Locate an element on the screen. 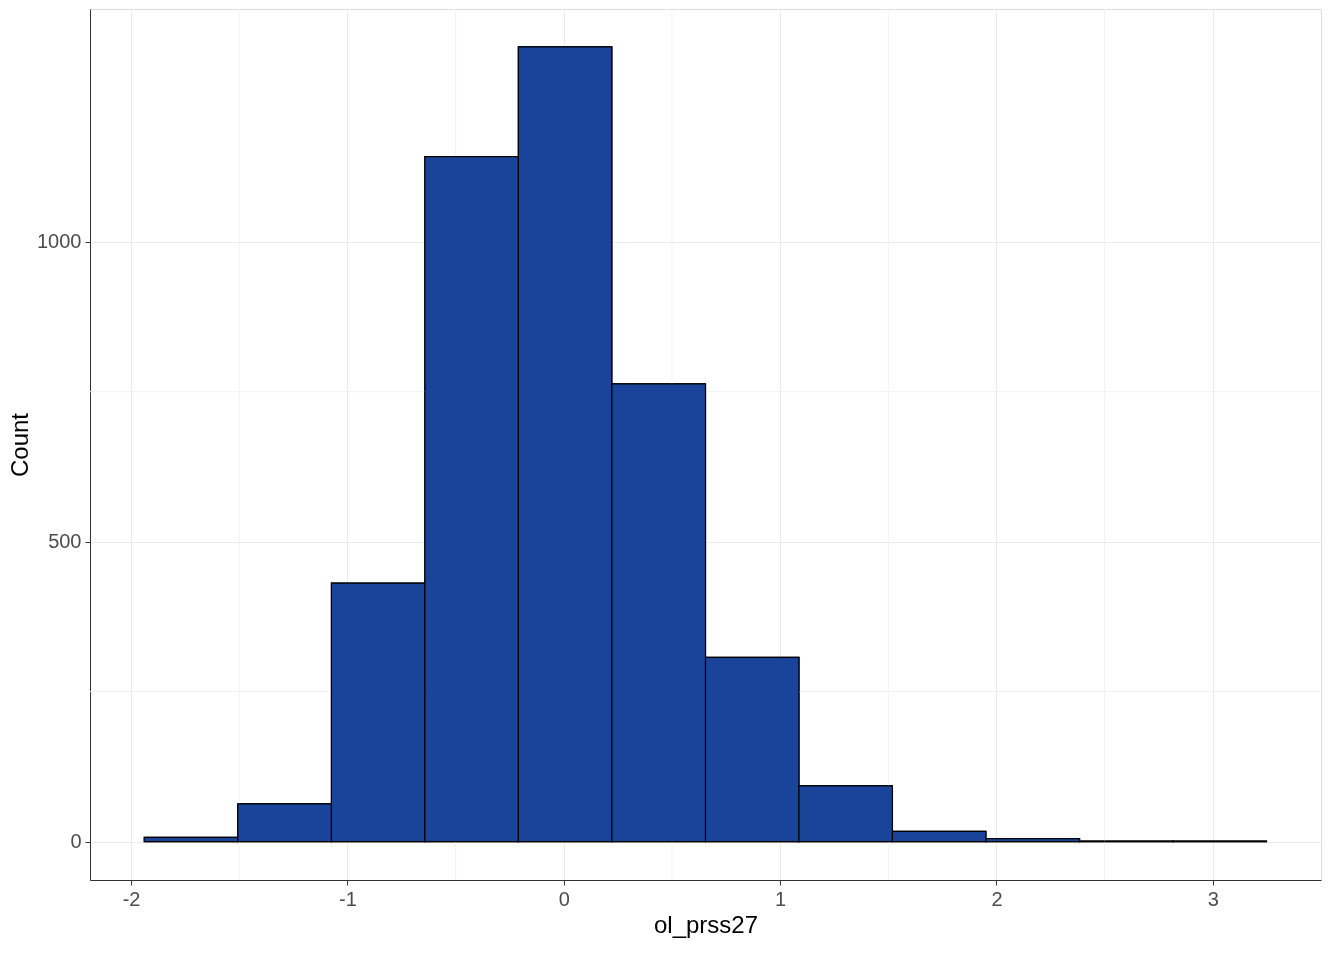 This screenshot has height=960, width=1344. y-tick-label: 0 is located at coordinates (76, 841).